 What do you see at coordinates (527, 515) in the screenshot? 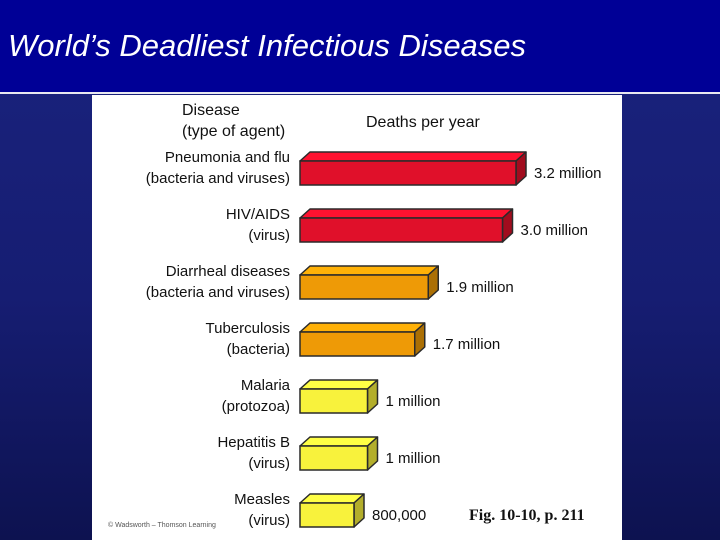
I see `figure-reference: Fig. 10-10, p. 211` at bounding box center [527, 515].